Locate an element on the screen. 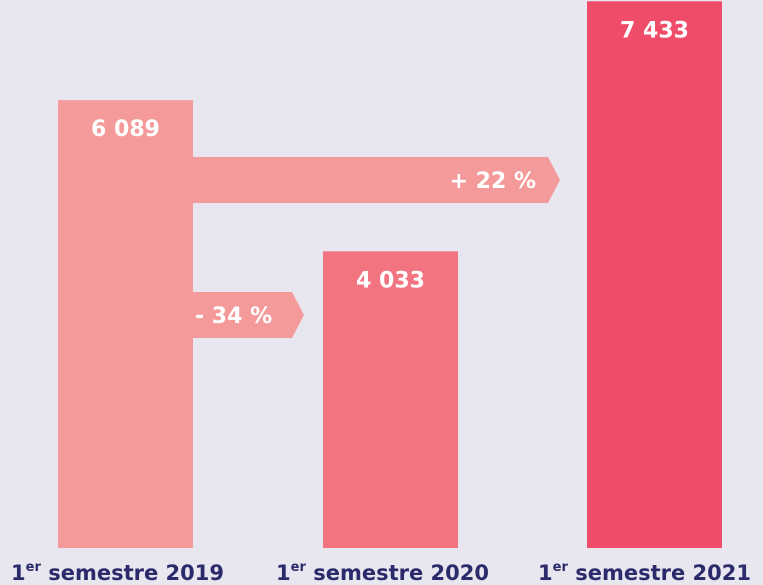  value-label: 6 089 is located at coordinates (125, 129).